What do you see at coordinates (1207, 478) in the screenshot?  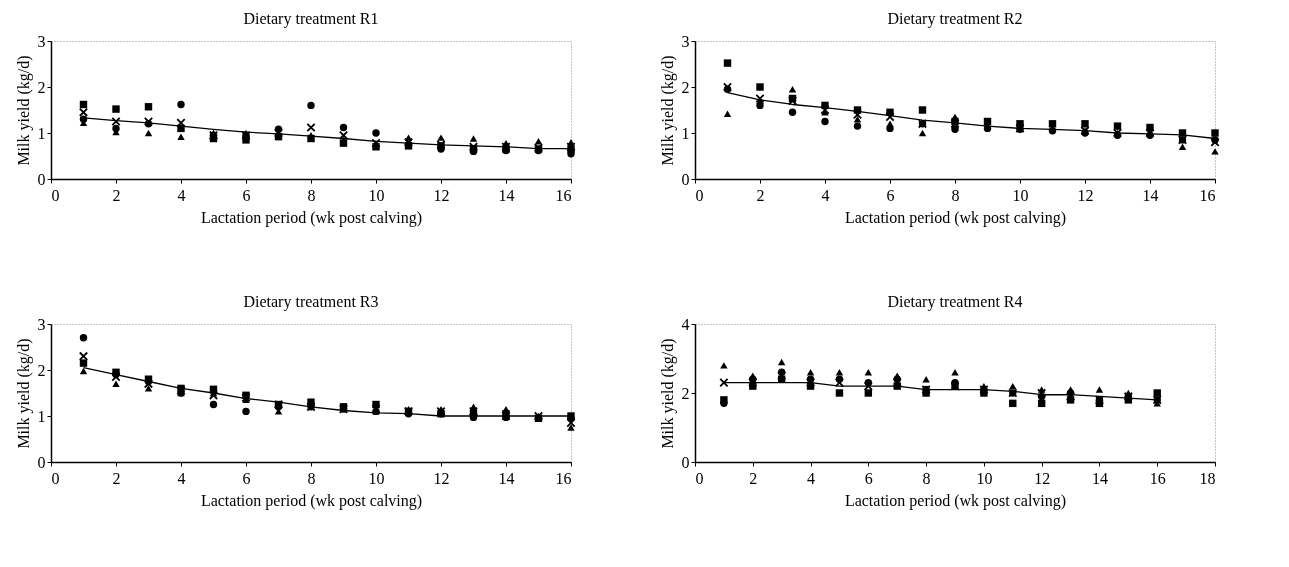 I see `x-tick-label: 18` at bounding box center [1207, 478].